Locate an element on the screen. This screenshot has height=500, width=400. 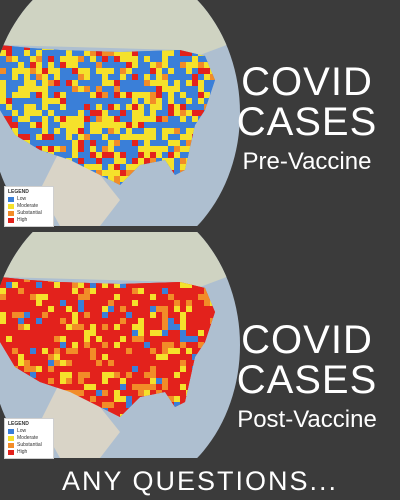
legend-label: High is located at coordinates (22, 452).